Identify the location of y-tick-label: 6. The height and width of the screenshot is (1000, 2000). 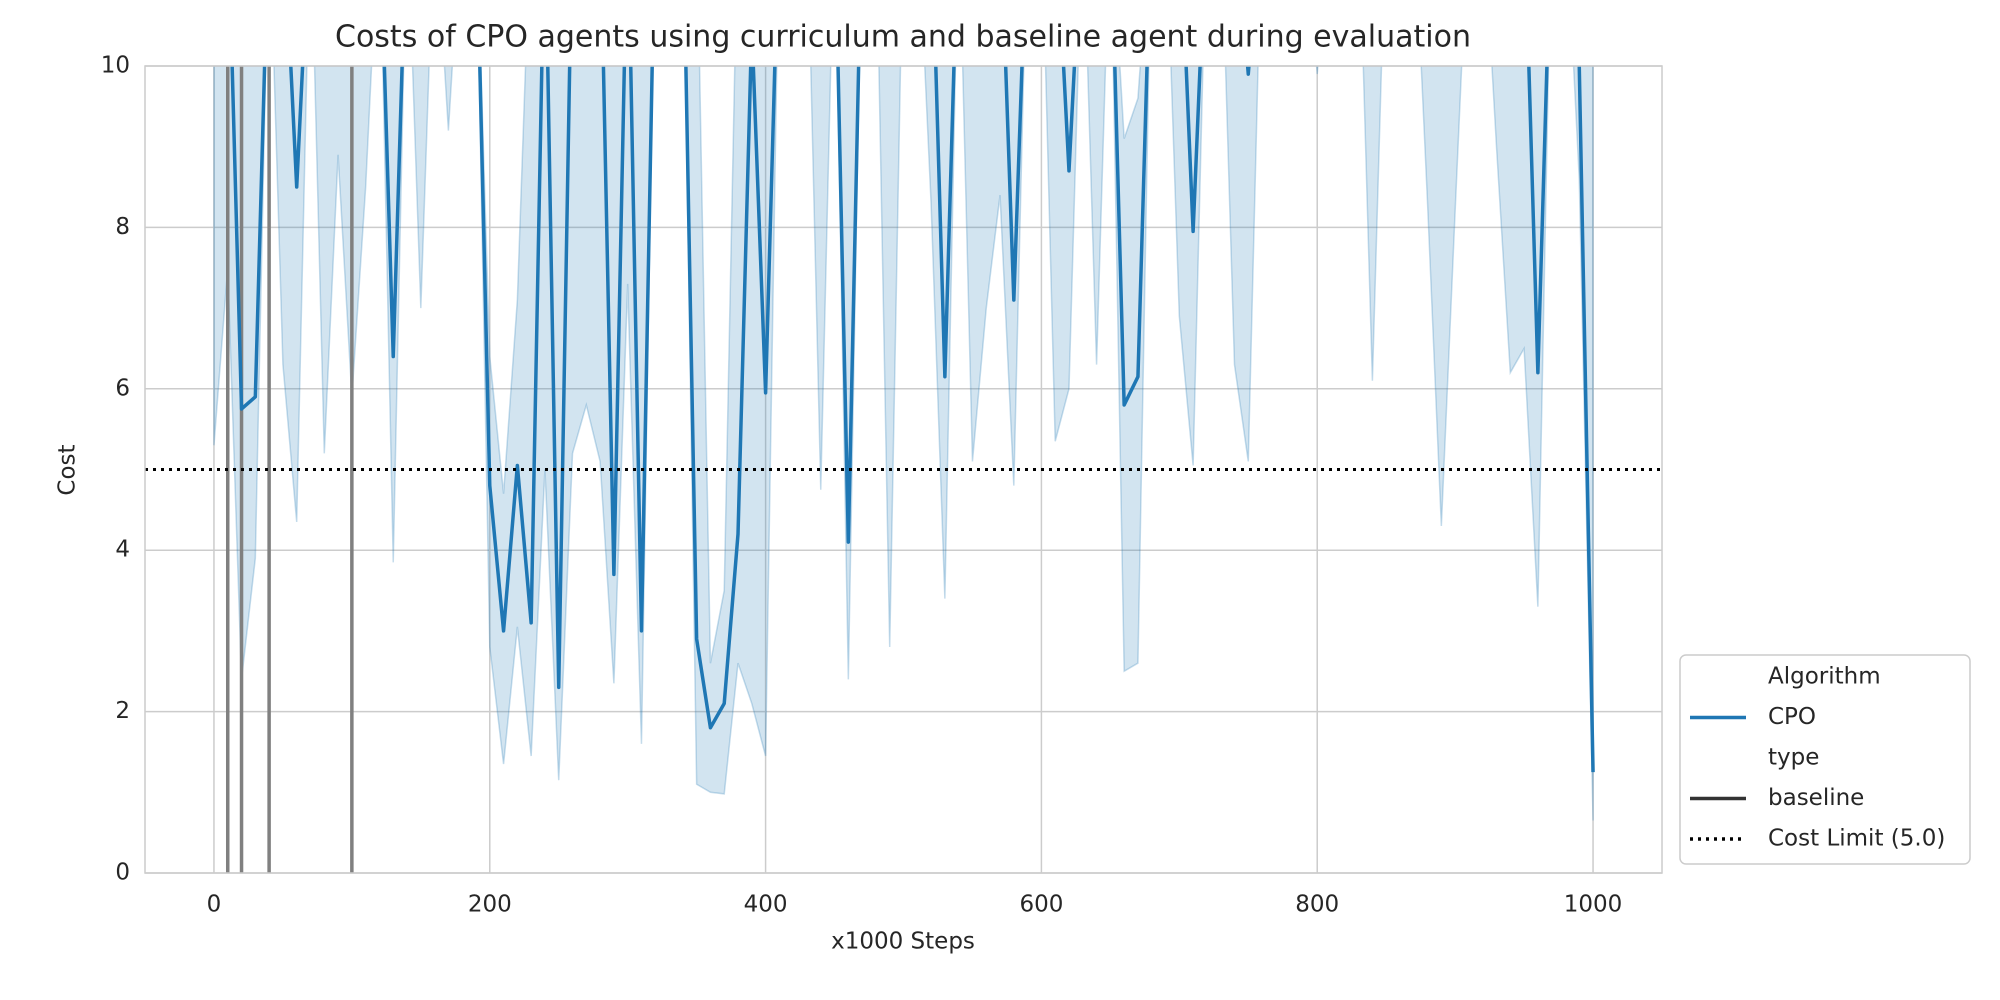
(122, 388).